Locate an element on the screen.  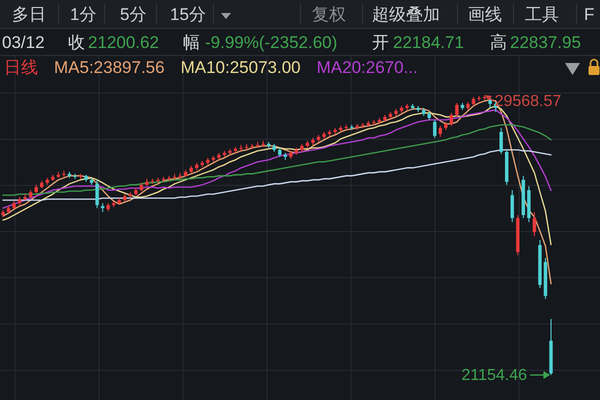
text: 多日 is located at coordinates (29, 14).